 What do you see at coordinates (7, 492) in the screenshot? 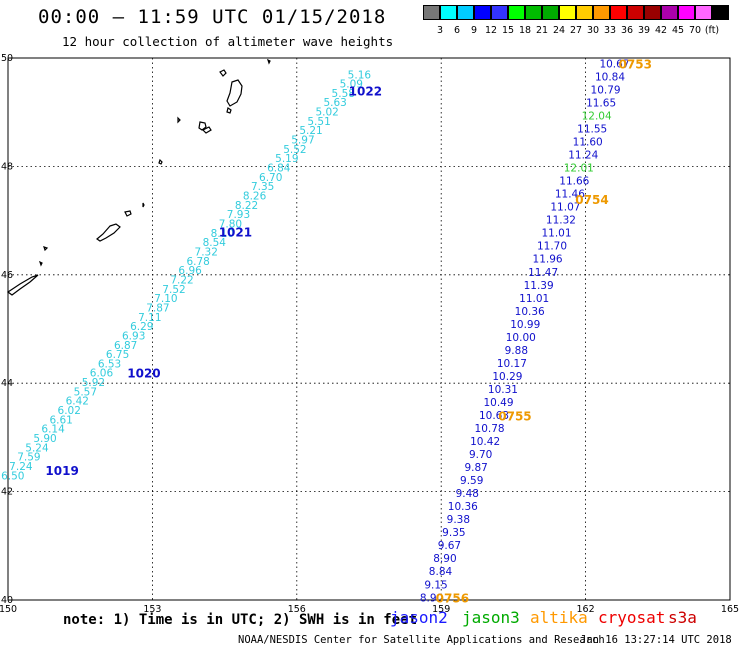
I see `y-tick-label: 42` at bounding box center [7, 492].